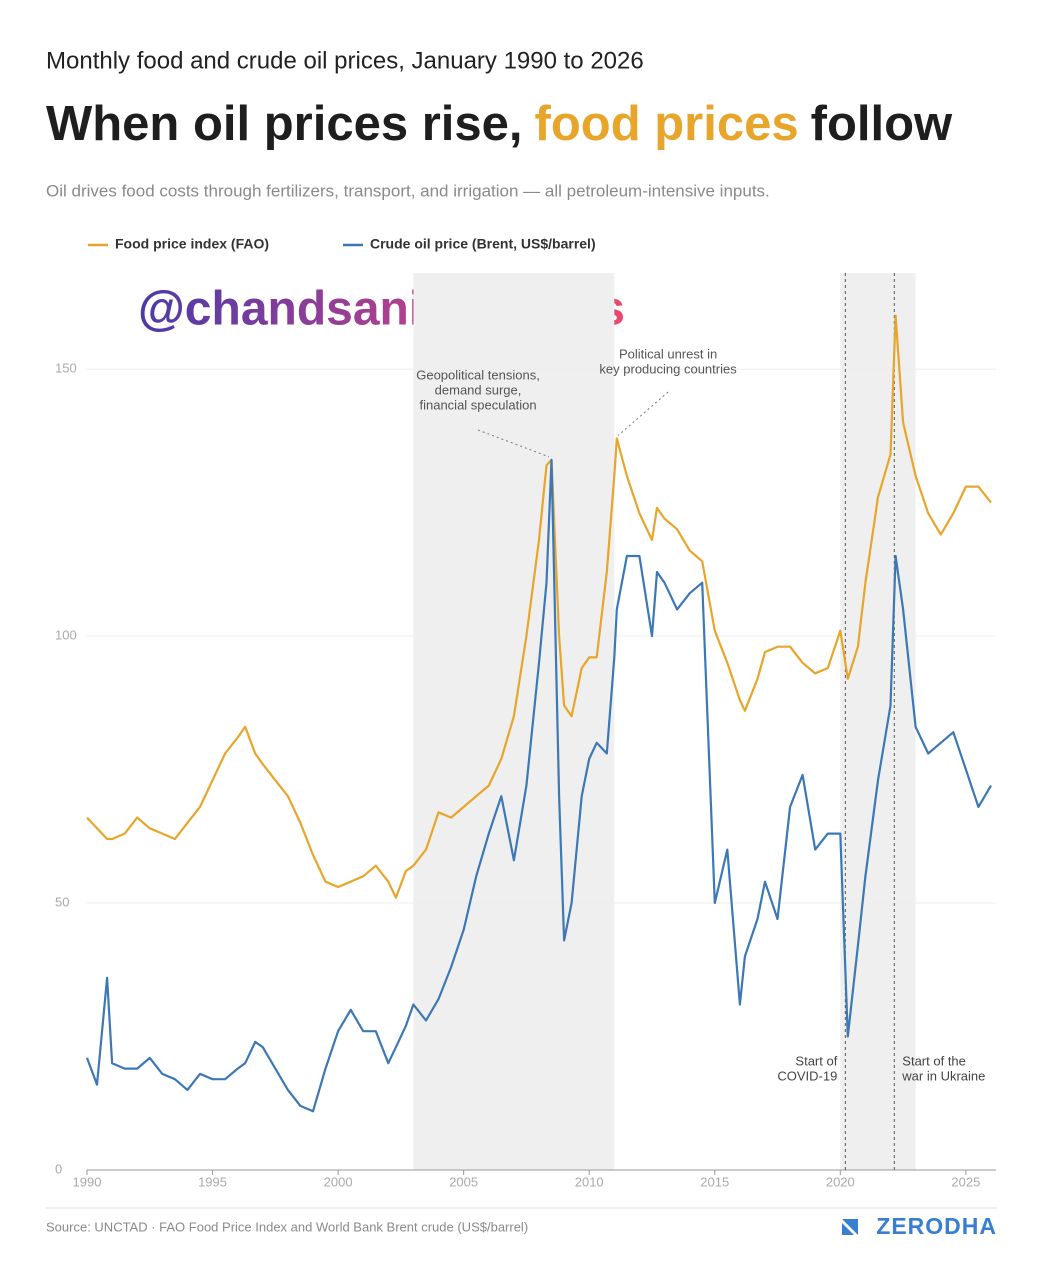  I want to click on logo-icon, so click(850, 1227).